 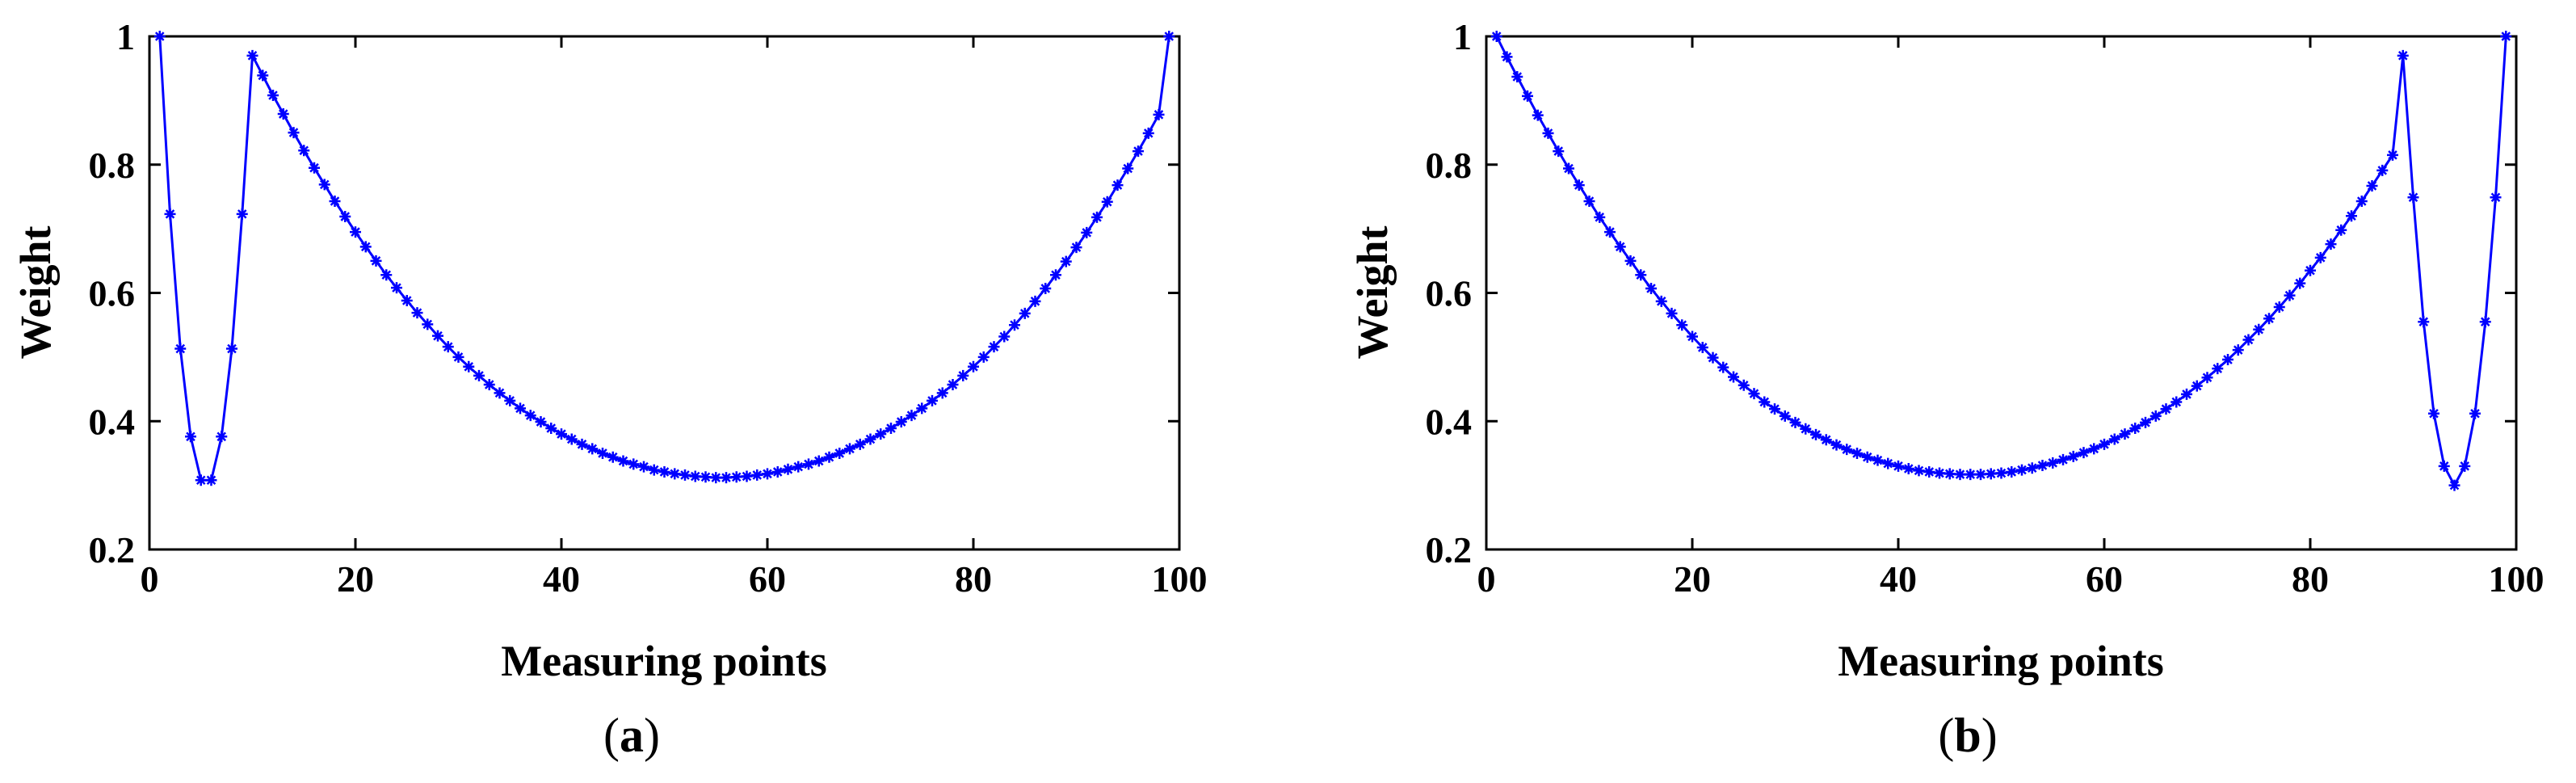 I want to click on x-tick-label-a: 20, so click(x=355, y=579).